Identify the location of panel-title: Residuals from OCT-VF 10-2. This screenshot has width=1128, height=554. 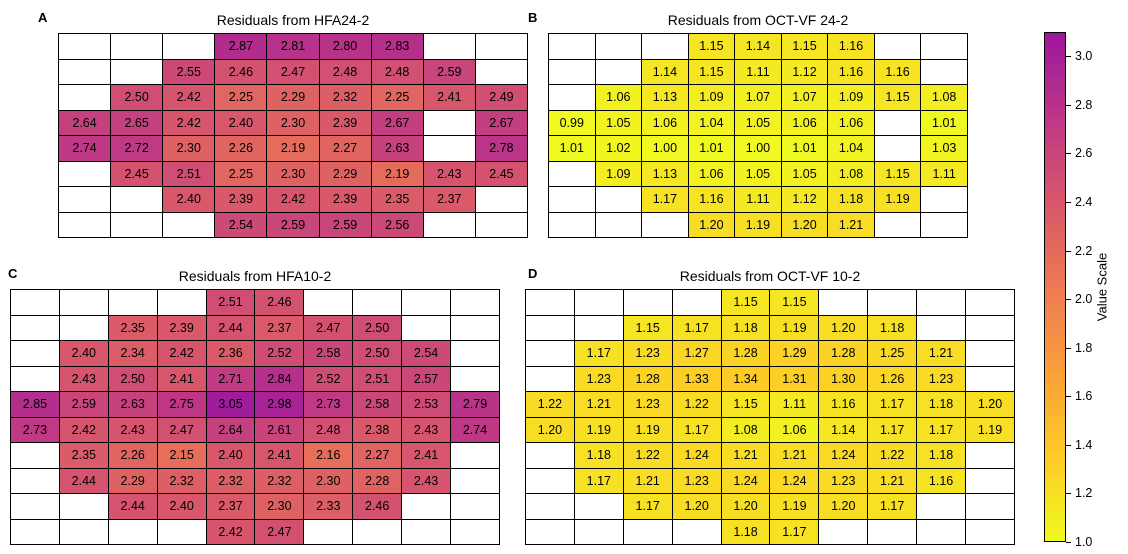
(770, 276).